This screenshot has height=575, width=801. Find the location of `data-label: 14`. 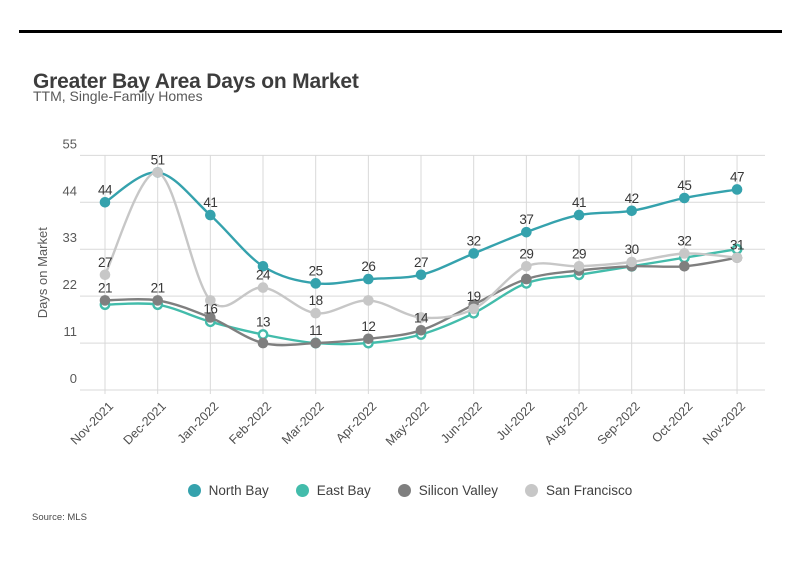

data-label: 14 is located at coordinates (421, 317).